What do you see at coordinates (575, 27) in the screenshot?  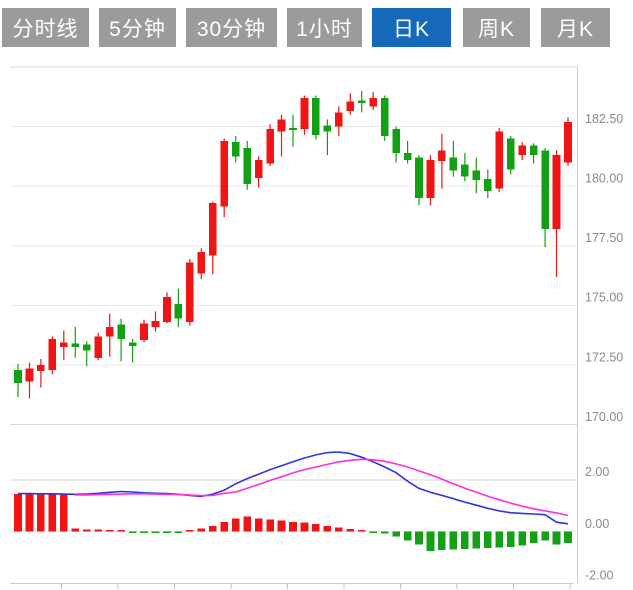 I see `tab-monthly-k: 月K` at bounding box center [575, 27].